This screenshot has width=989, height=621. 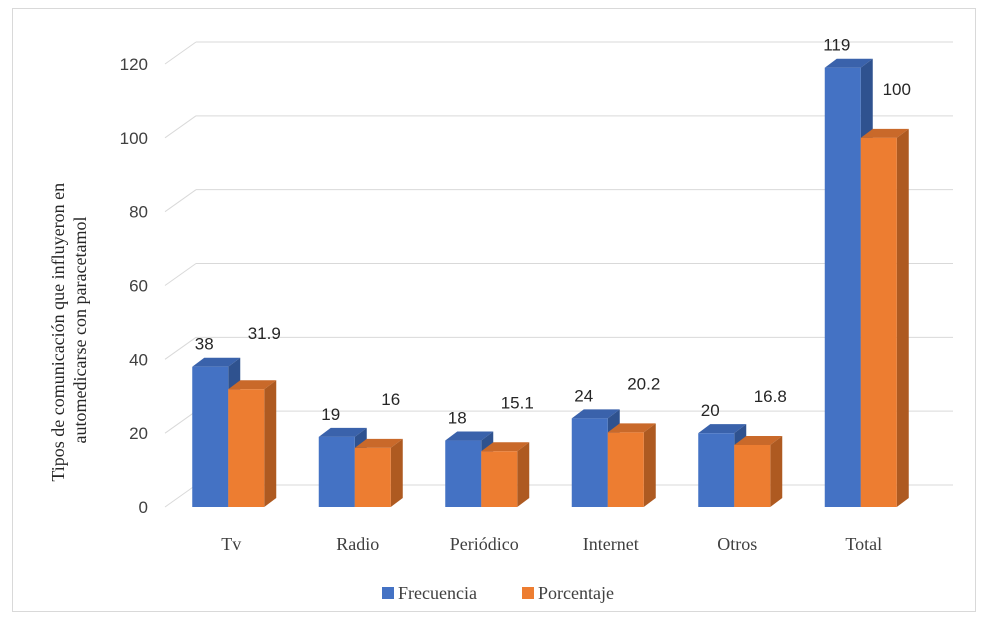 I want to click on data-label-frecuencia-5: 119, so click(x=836, y=45).